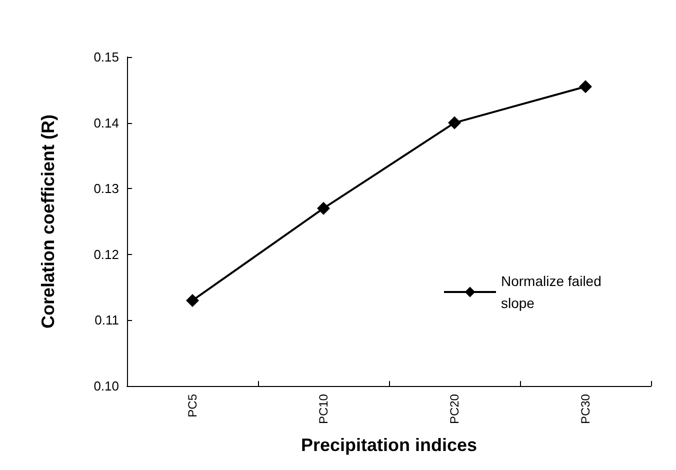 The width and height of the screenshot is (676, 470). What do you see at coordinates (585, 409) in the screenshot?
I see `x-tick-label: PC30` at bounding box center [585, 409].